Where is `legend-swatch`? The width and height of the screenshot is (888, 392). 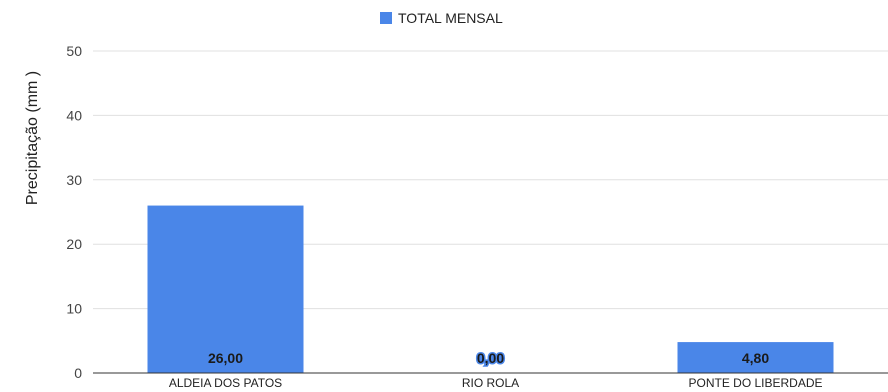 legend-swatch is located at coordinates (386, 18).